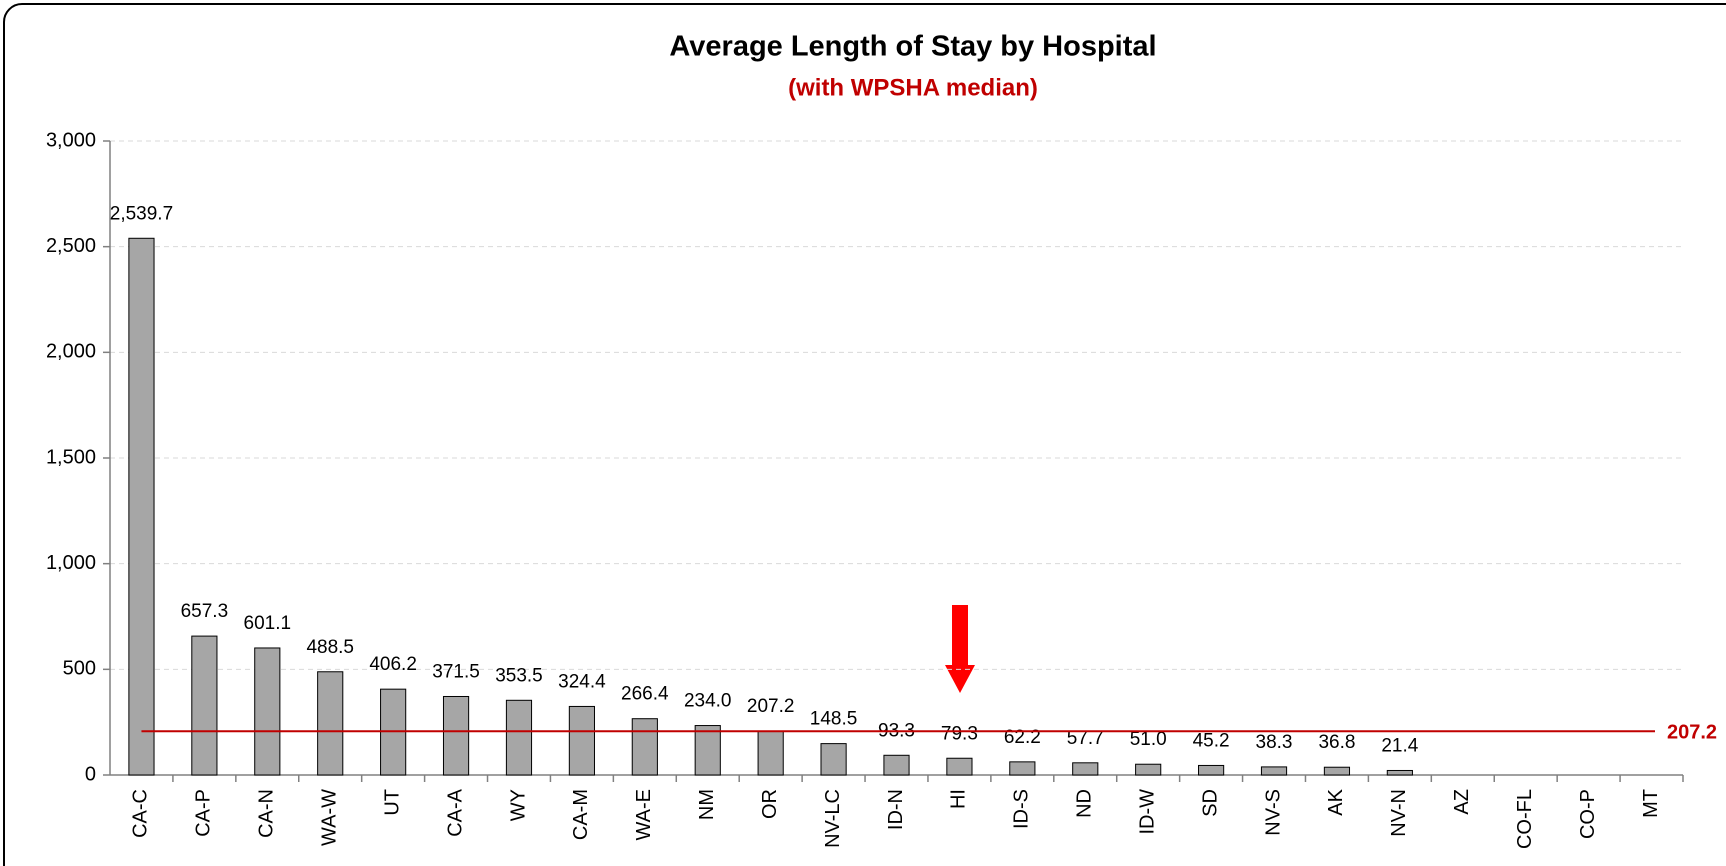 This screenshot has width=1726, height=866. What do you see at coordinates (519, 675) in the screenshot?
I see `value-label: 353.5` at bounding box center [519, 675].